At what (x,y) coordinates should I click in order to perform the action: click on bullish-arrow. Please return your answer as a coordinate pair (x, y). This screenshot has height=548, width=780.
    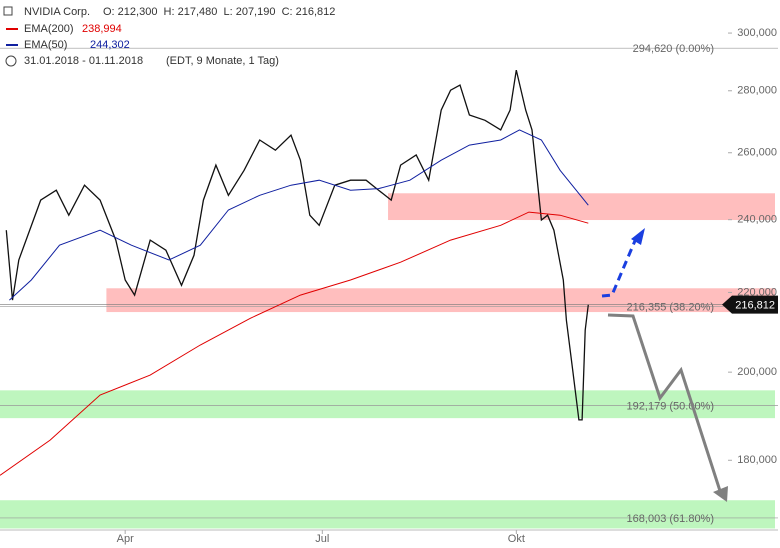
    Looking at the image, I should click on (620, 266).